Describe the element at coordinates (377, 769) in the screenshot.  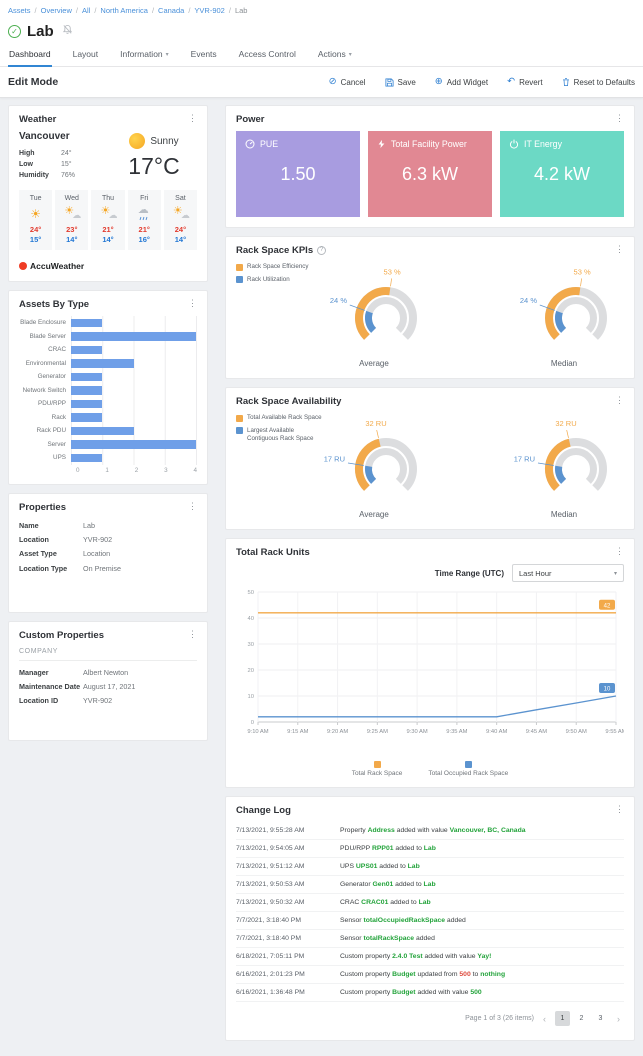
I see `legend-item-total-rack-space: Total Rack Space` at that location.